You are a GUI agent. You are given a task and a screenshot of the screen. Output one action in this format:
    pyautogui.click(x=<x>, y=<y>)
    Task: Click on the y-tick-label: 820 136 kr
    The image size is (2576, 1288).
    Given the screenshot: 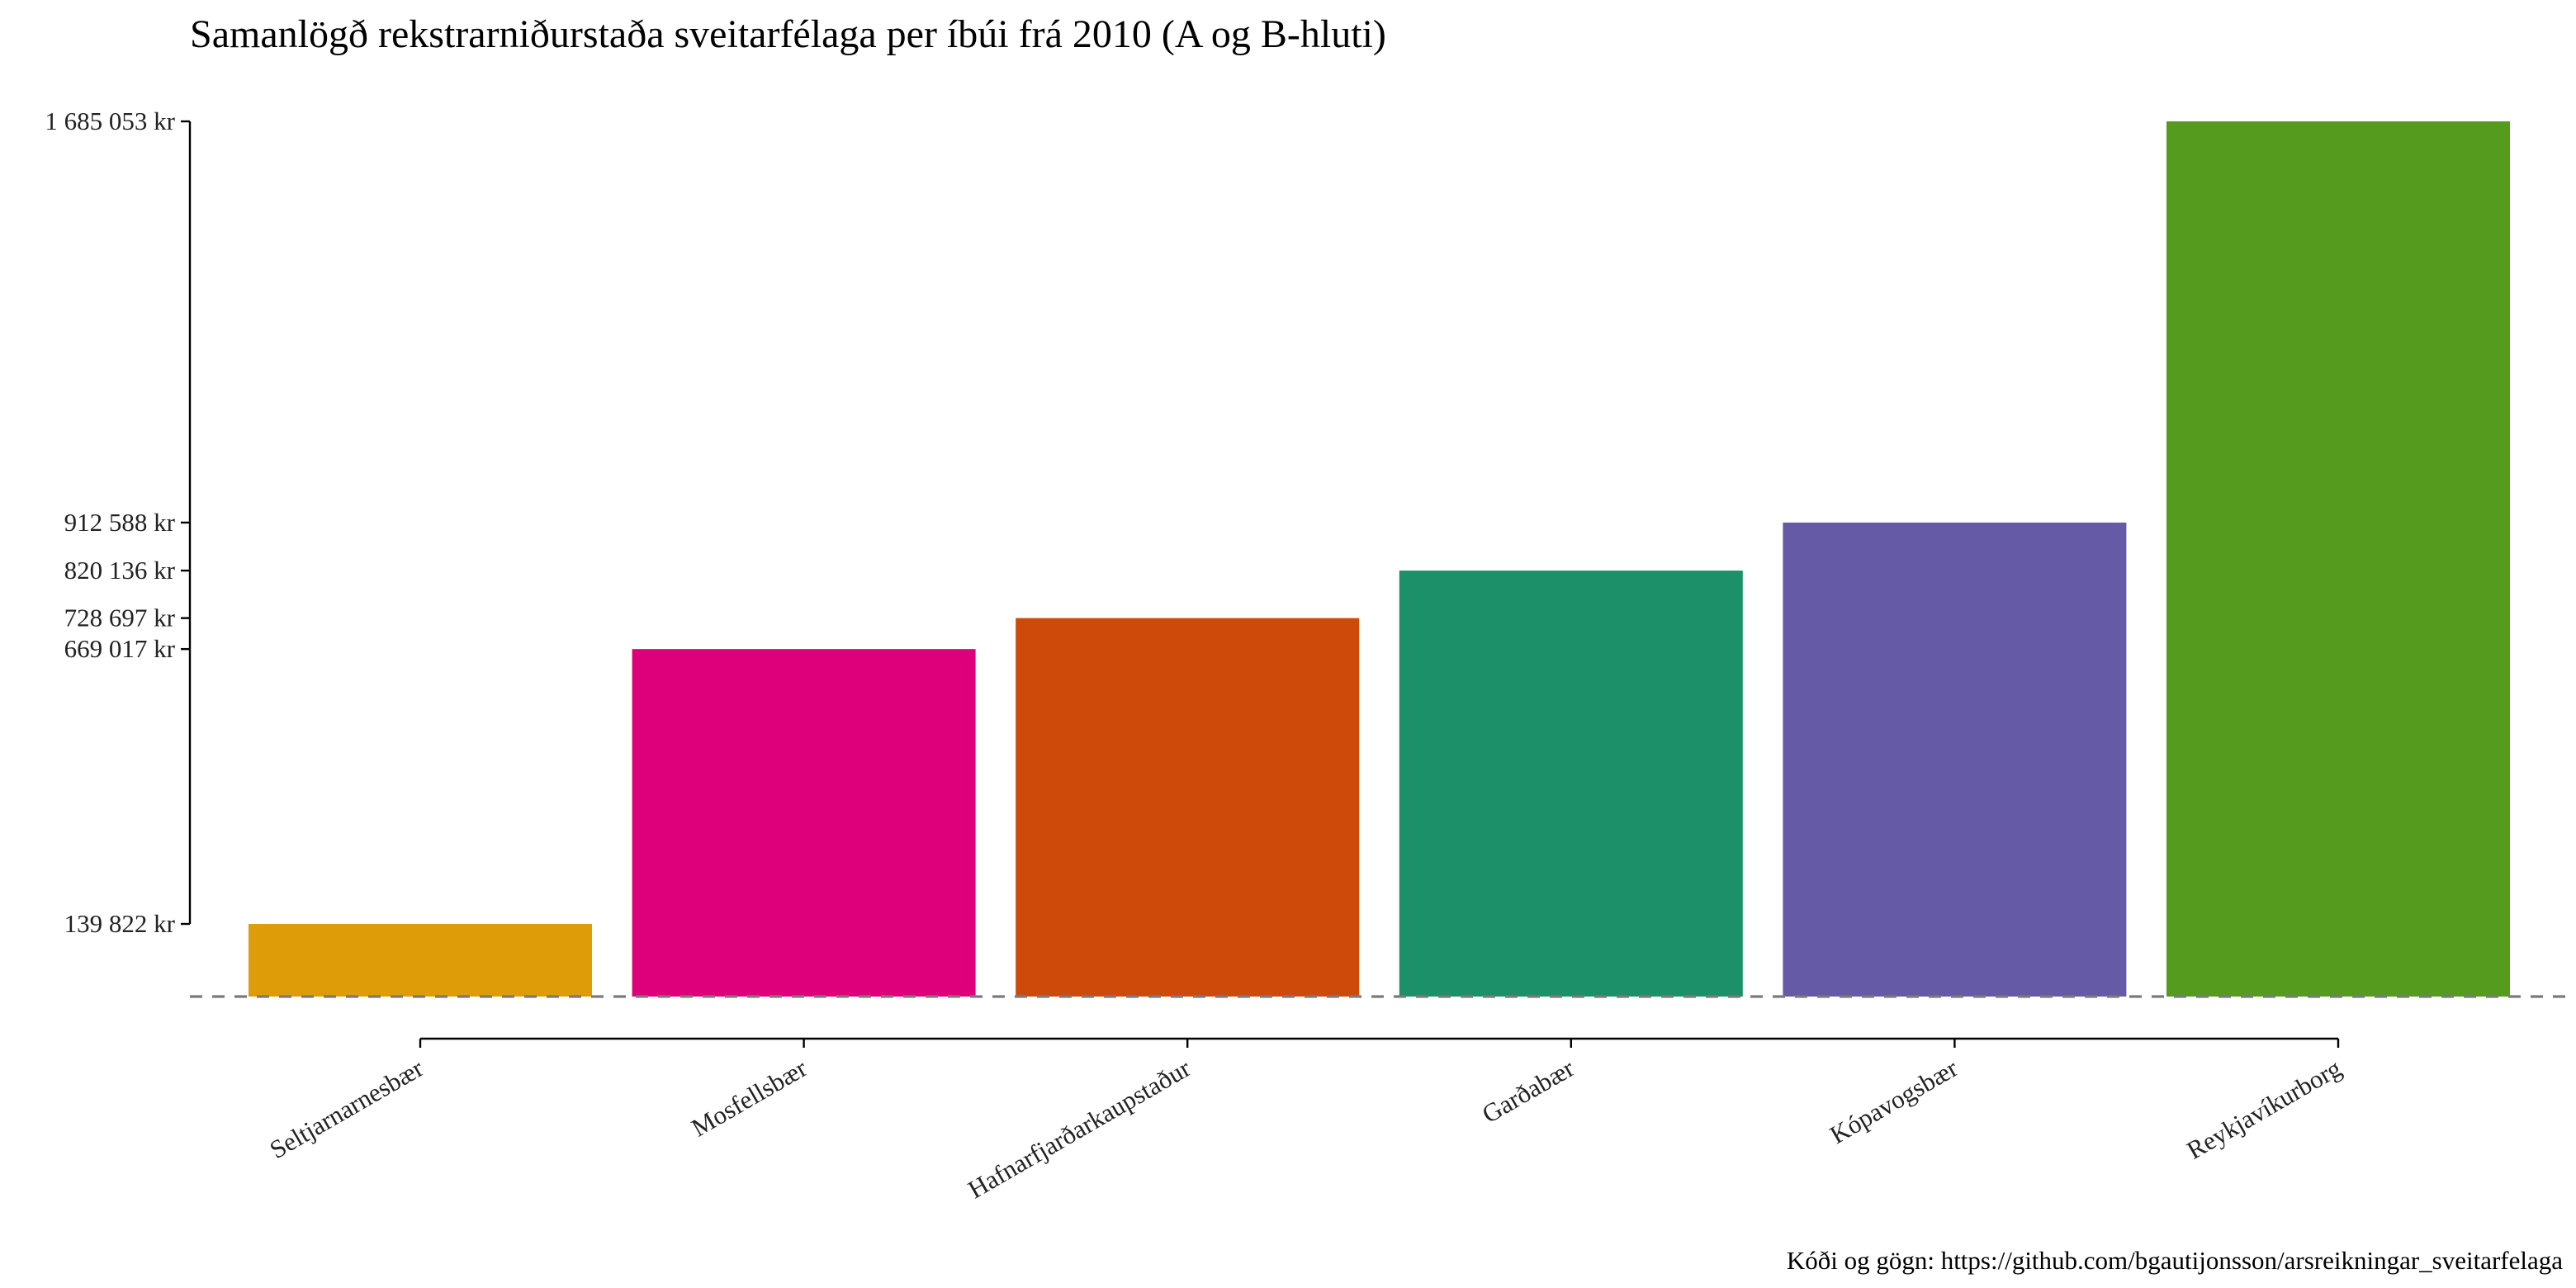 What is the action you would take?
    pyautogui.click(x=120, y=570)
    